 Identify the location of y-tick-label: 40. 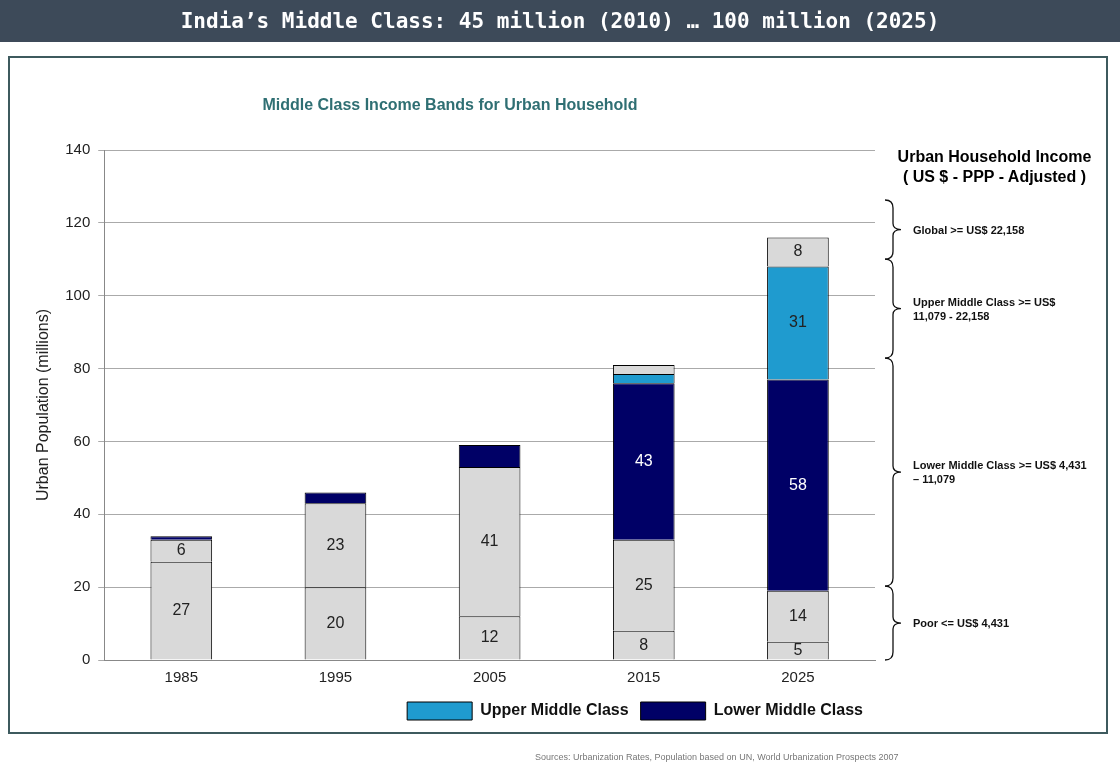
(82, 513).